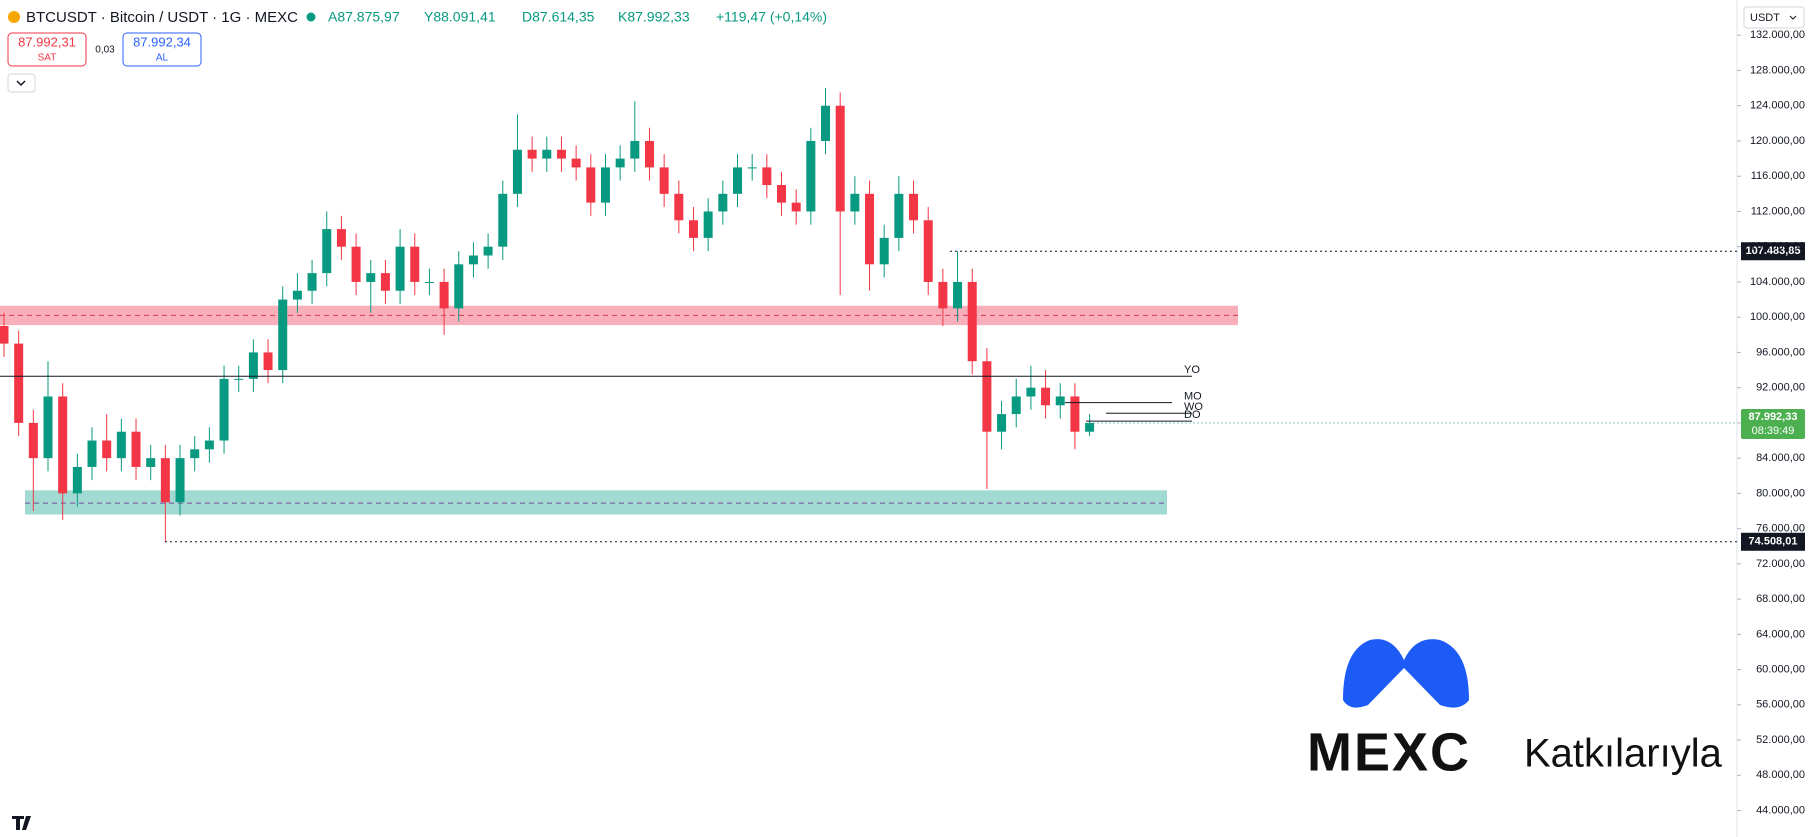 Image resolution: width=1811 pixels, height=837 pixels. Describe the element at coordinates (1623, 754) in the screenshot. I see `watermark-text: Katkılarıyla` at that location.